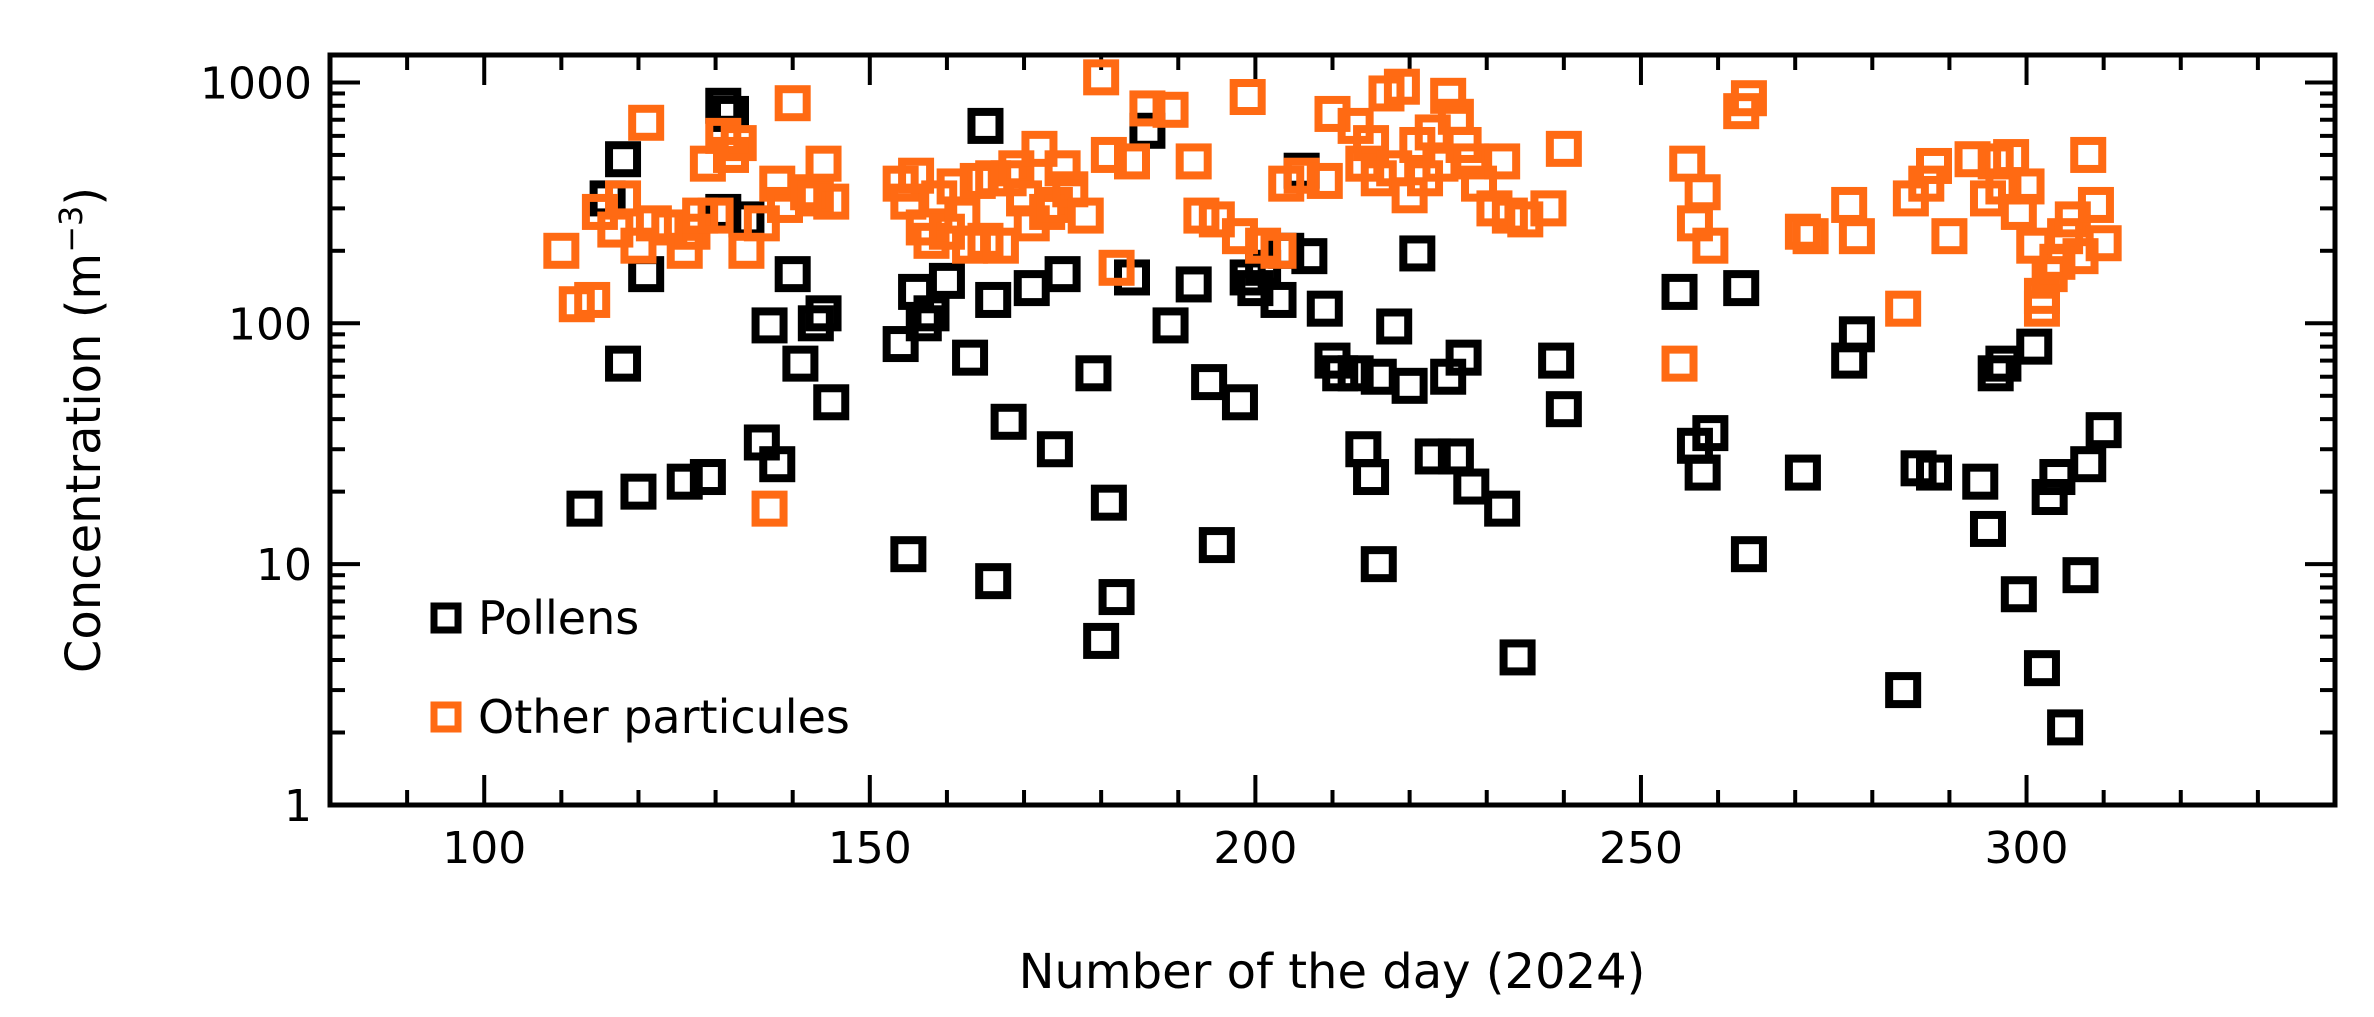 Image resolution: width=2374 pixels, height=1017 pixels. I want to click on x-tick-label: 150, so click(870, 848).